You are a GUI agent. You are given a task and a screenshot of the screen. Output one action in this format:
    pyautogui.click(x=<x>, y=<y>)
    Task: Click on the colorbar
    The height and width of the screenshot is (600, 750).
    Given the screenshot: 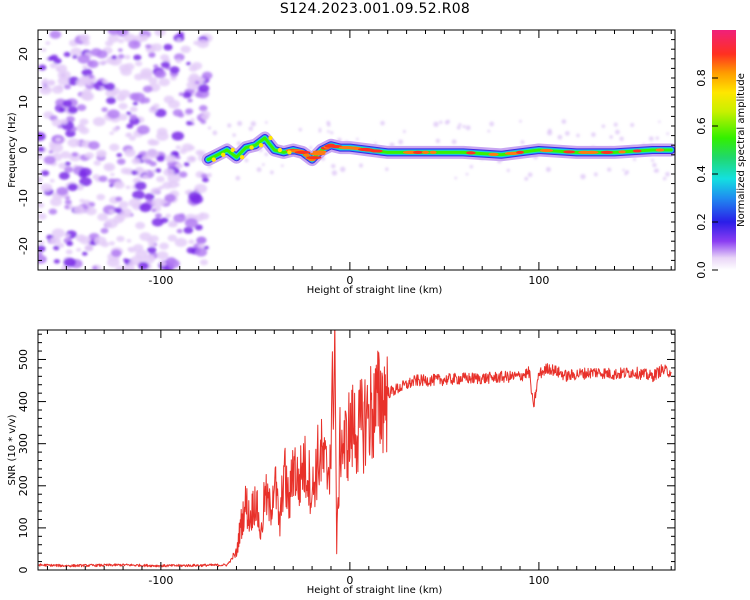 What is the action you would take?
    pyautogui.click(x=724, y=150)
    